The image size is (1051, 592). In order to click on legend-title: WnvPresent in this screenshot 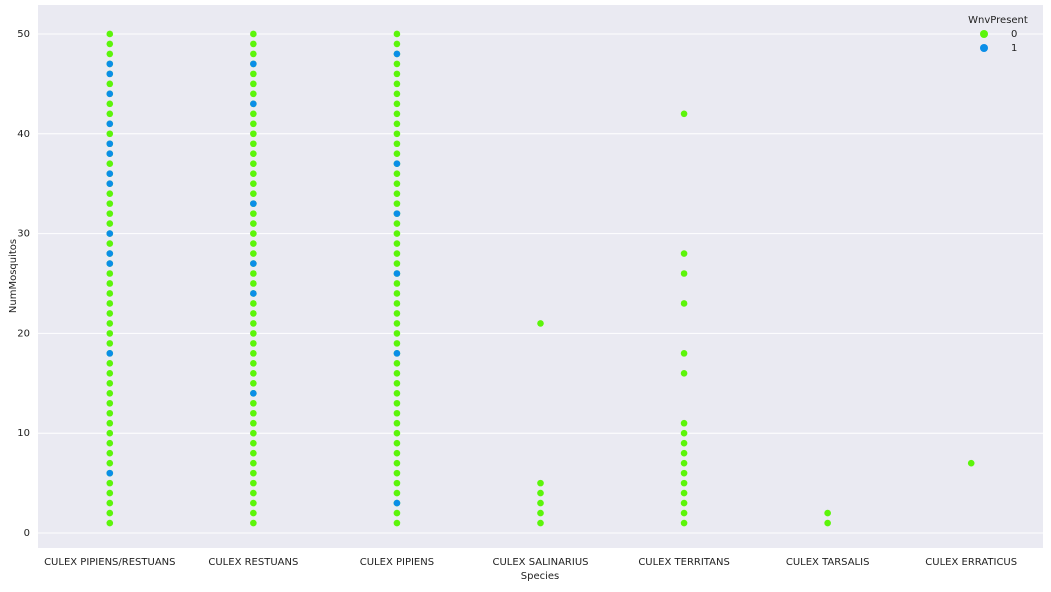, I will do `click(998, 20)`.